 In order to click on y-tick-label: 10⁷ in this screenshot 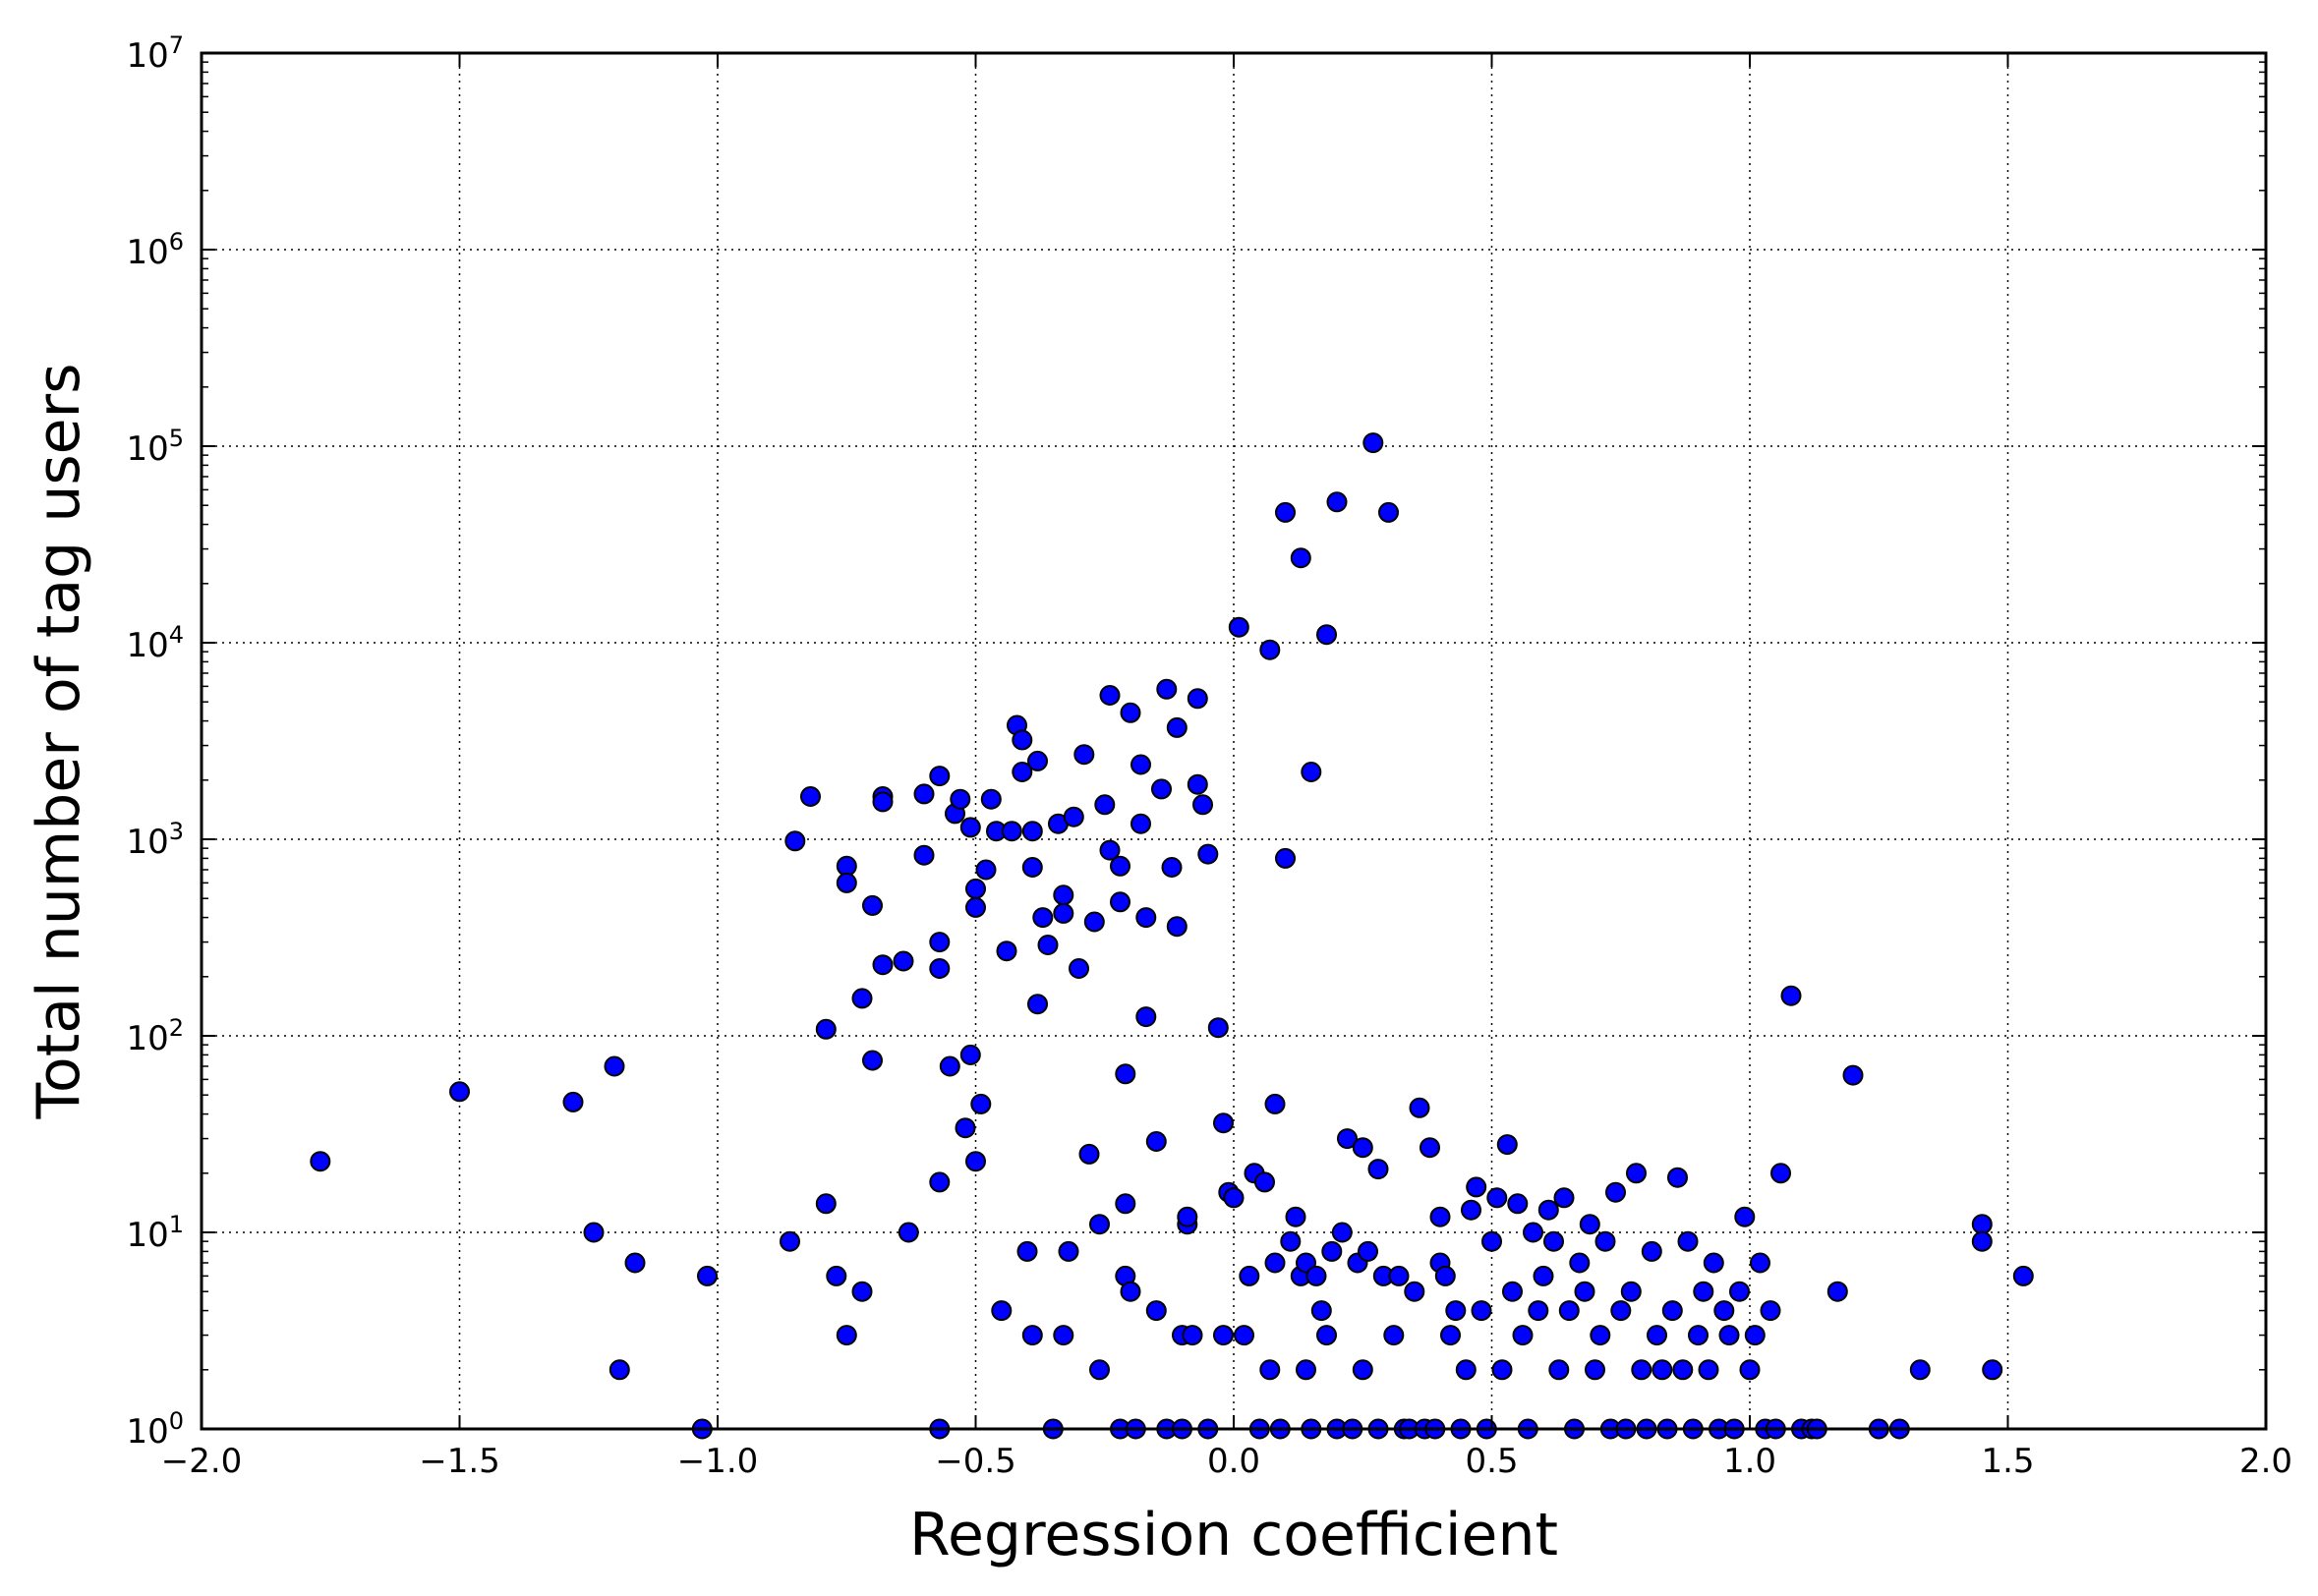, I will do `click(155, 53)`.